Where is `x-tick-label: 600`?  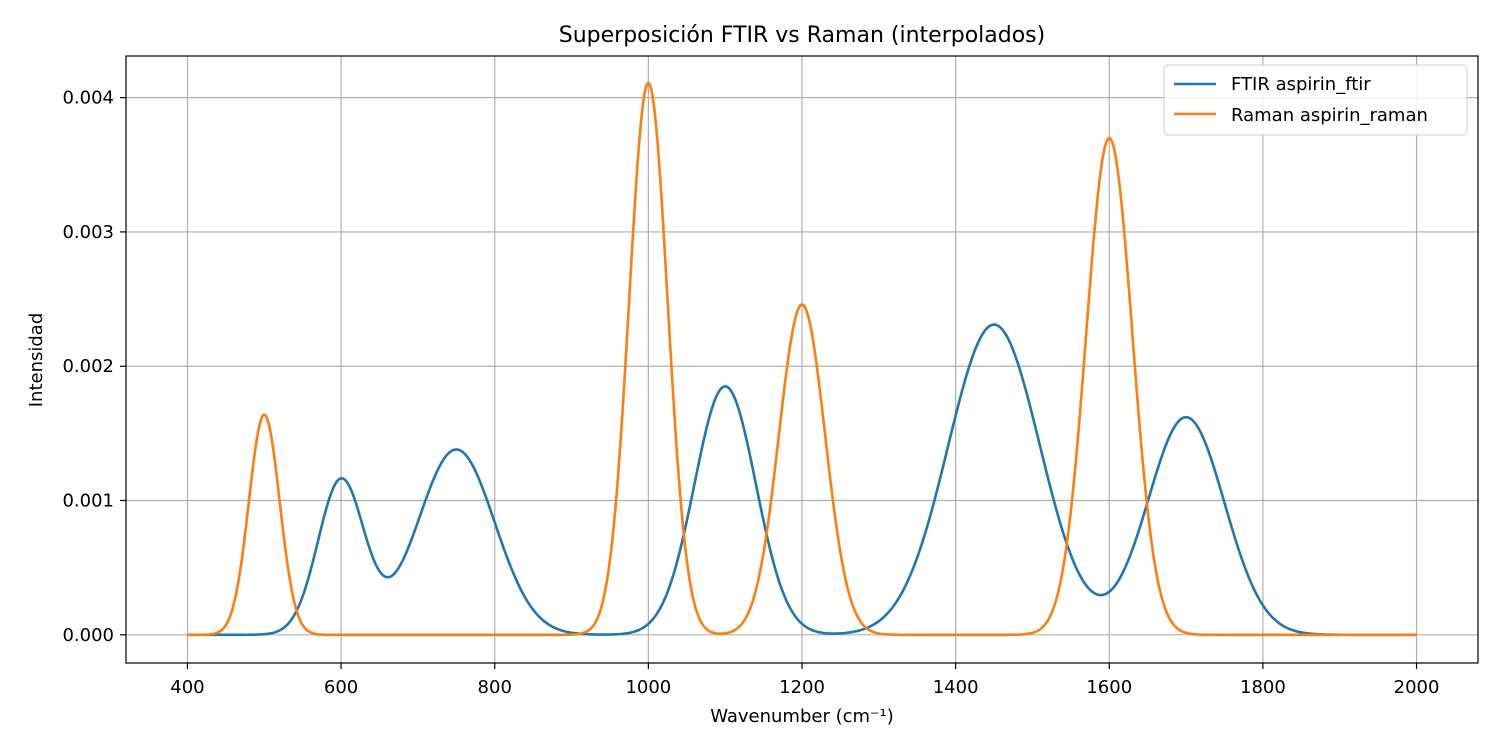 x-tick-label: 600 is located at coordinates (341, 687).